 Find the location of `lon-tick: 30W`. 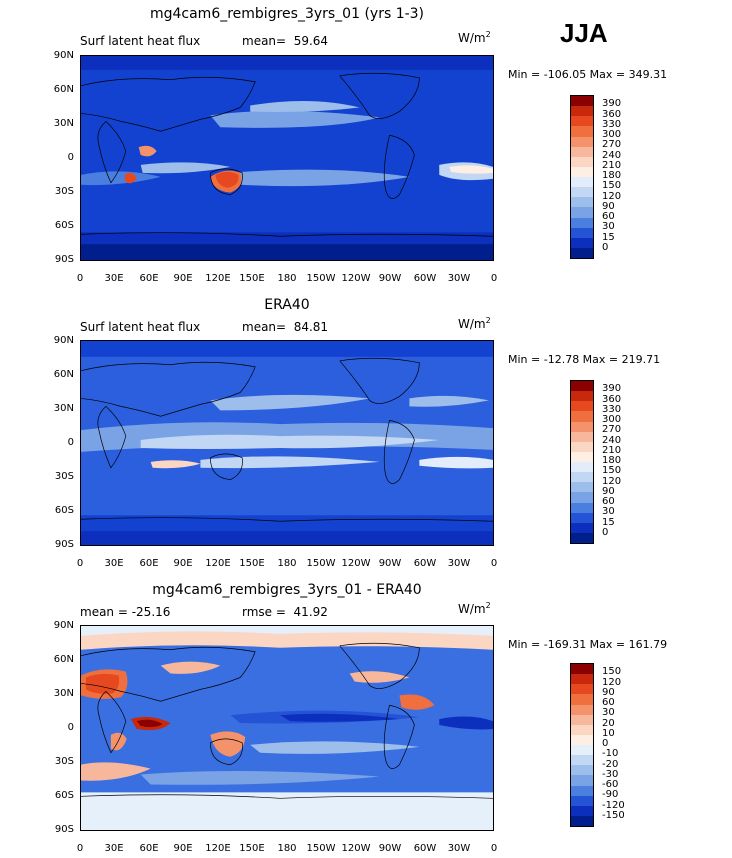

lon-tick: 30W is located at coordinates (459, 563).